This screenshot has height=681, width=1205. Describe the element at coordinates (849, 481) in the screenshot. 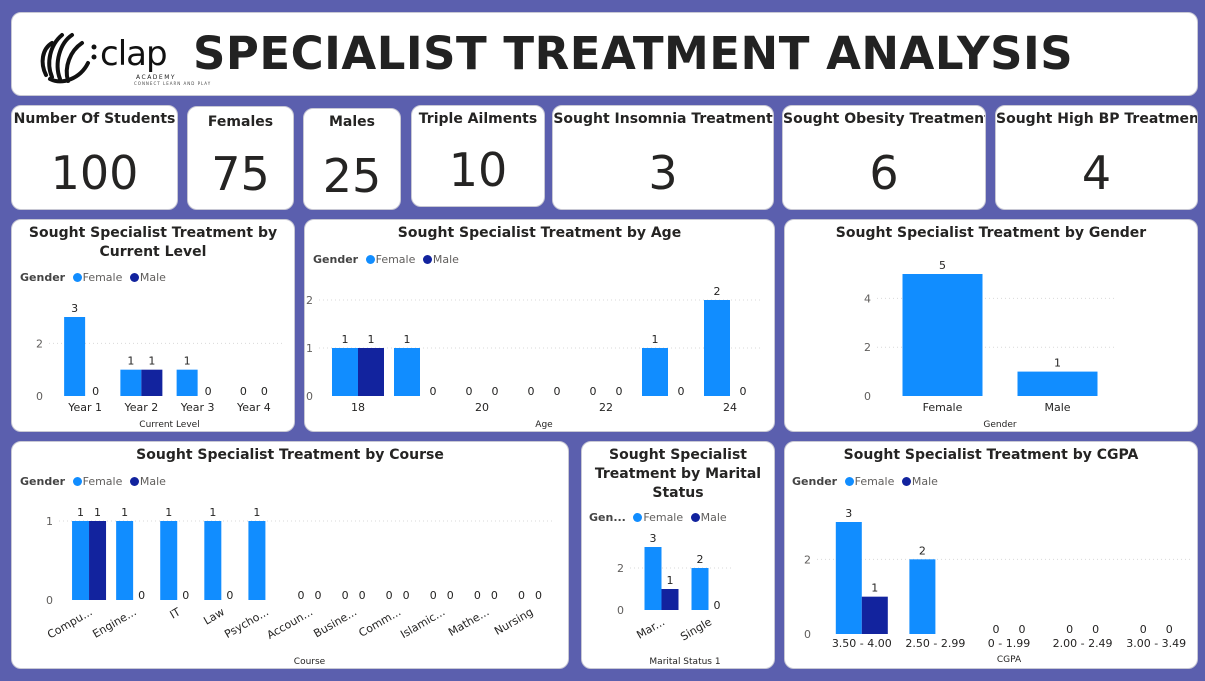

I see `legend-female-swatch` at that location.